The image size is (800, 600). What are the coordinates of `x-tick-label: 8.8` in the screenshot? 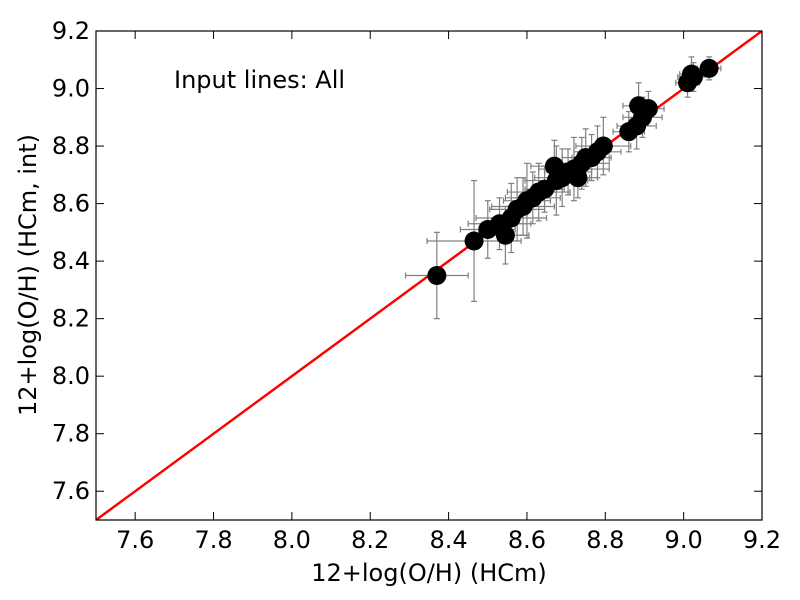 It's located at (605, 540).